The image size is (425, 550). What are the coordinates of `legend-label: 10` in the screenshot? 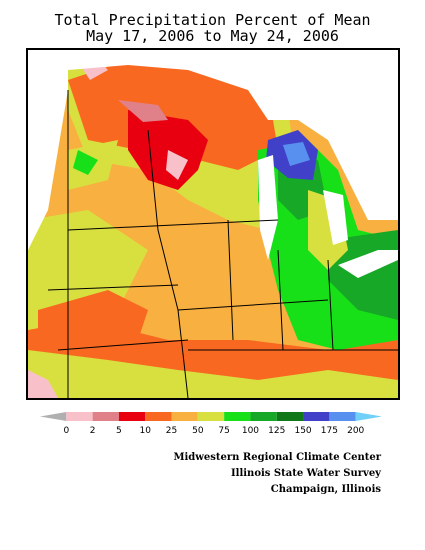 It's located at (146, 431).